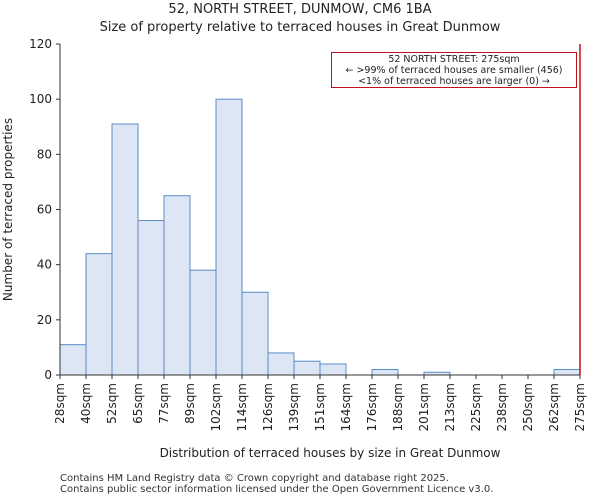 The height and width of the screenshot is (500, 600). Describe the element at coordinates (8, 209) in the screenshot. I see `y-axis-title: Number of terraced properties` at that location.